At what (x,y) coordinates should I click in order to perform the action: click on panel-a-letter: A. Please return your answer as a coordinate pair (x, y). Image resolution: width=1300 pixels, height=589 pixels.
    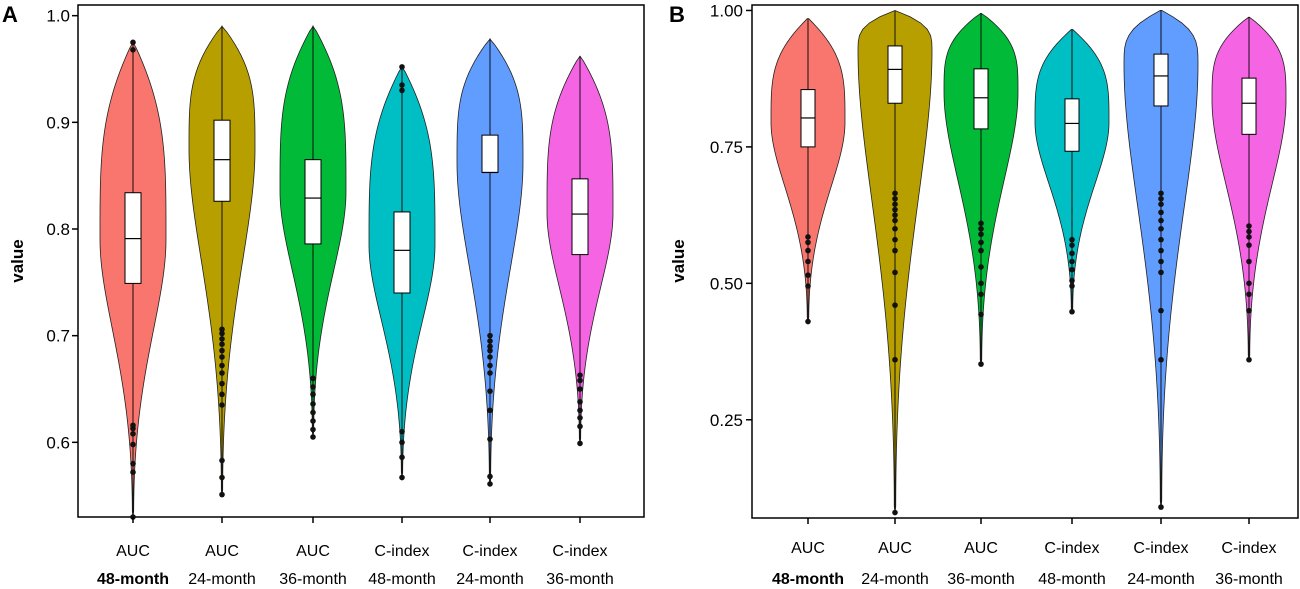
    Looking at the image, I should click on (10, 14).